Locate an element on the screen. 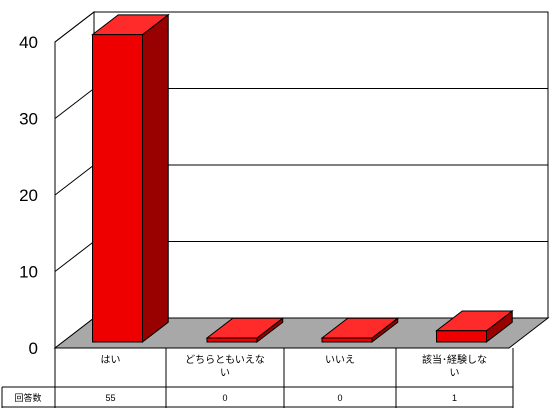  x-category-label: どちらともいえな is located at coordinates (225, 360).